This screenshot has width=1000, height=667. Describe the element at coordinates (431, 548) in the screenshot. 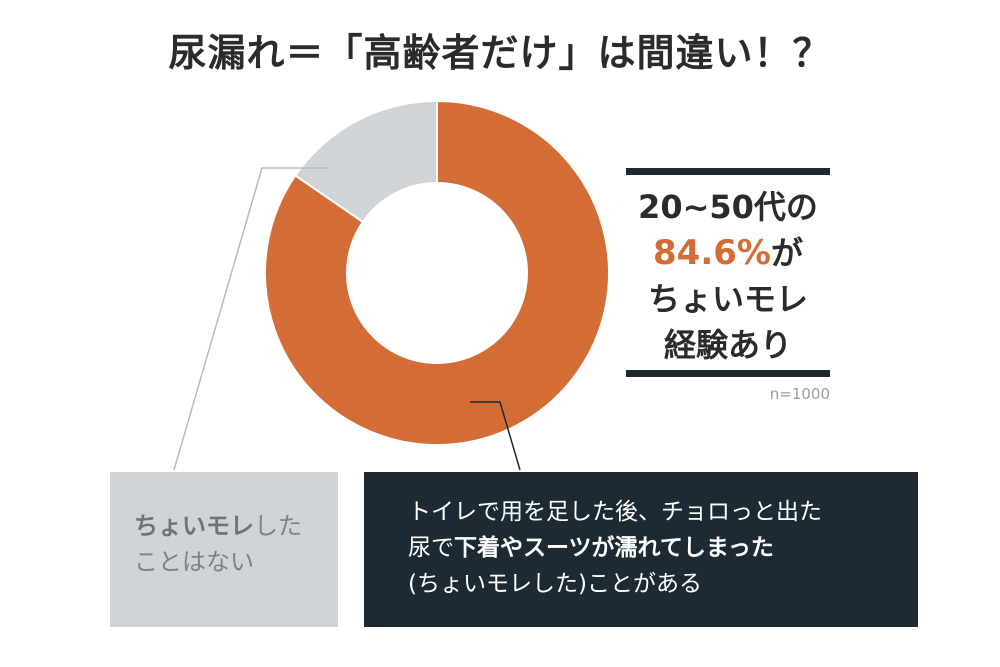

I see `legend-experienced-line-2a: 尿で` at that location.